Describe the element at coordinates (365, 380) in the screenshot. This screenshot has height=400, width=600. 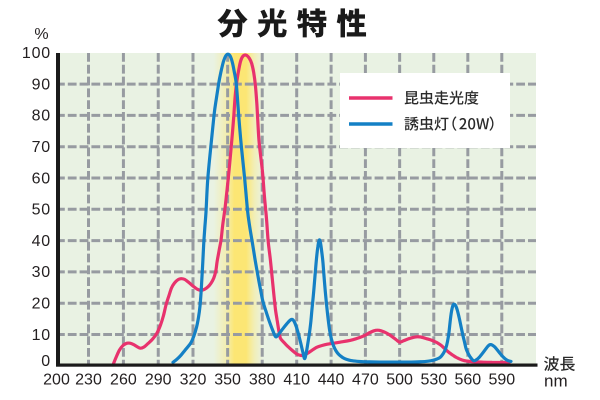
I see `svg-text: 470` at that location.